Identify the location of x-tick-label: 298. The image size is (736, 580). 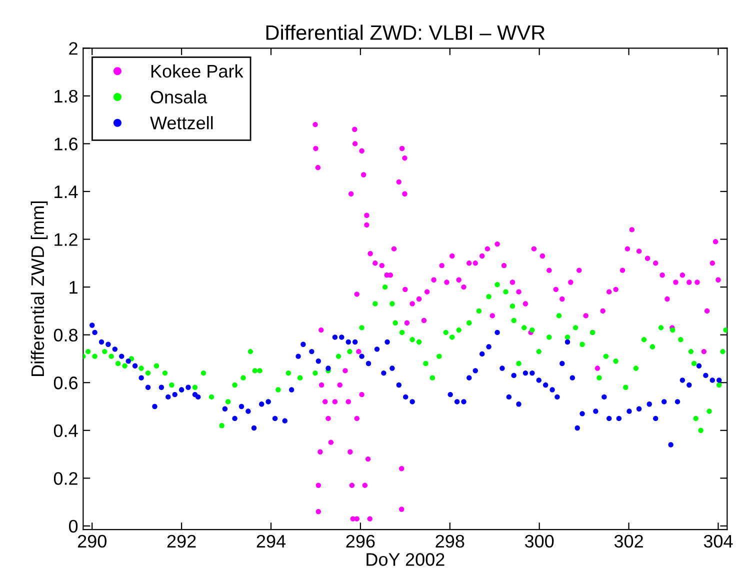
(450, 541).